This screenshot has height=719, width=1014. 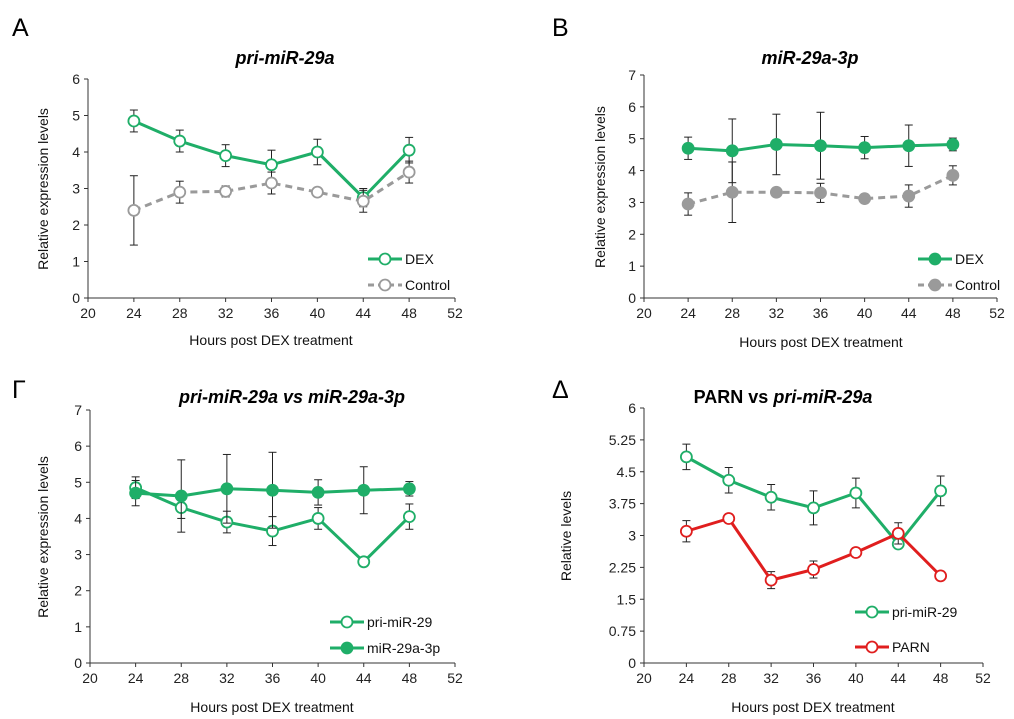 I want to click on panel-letter: Δ, so click(x=560, y=390).